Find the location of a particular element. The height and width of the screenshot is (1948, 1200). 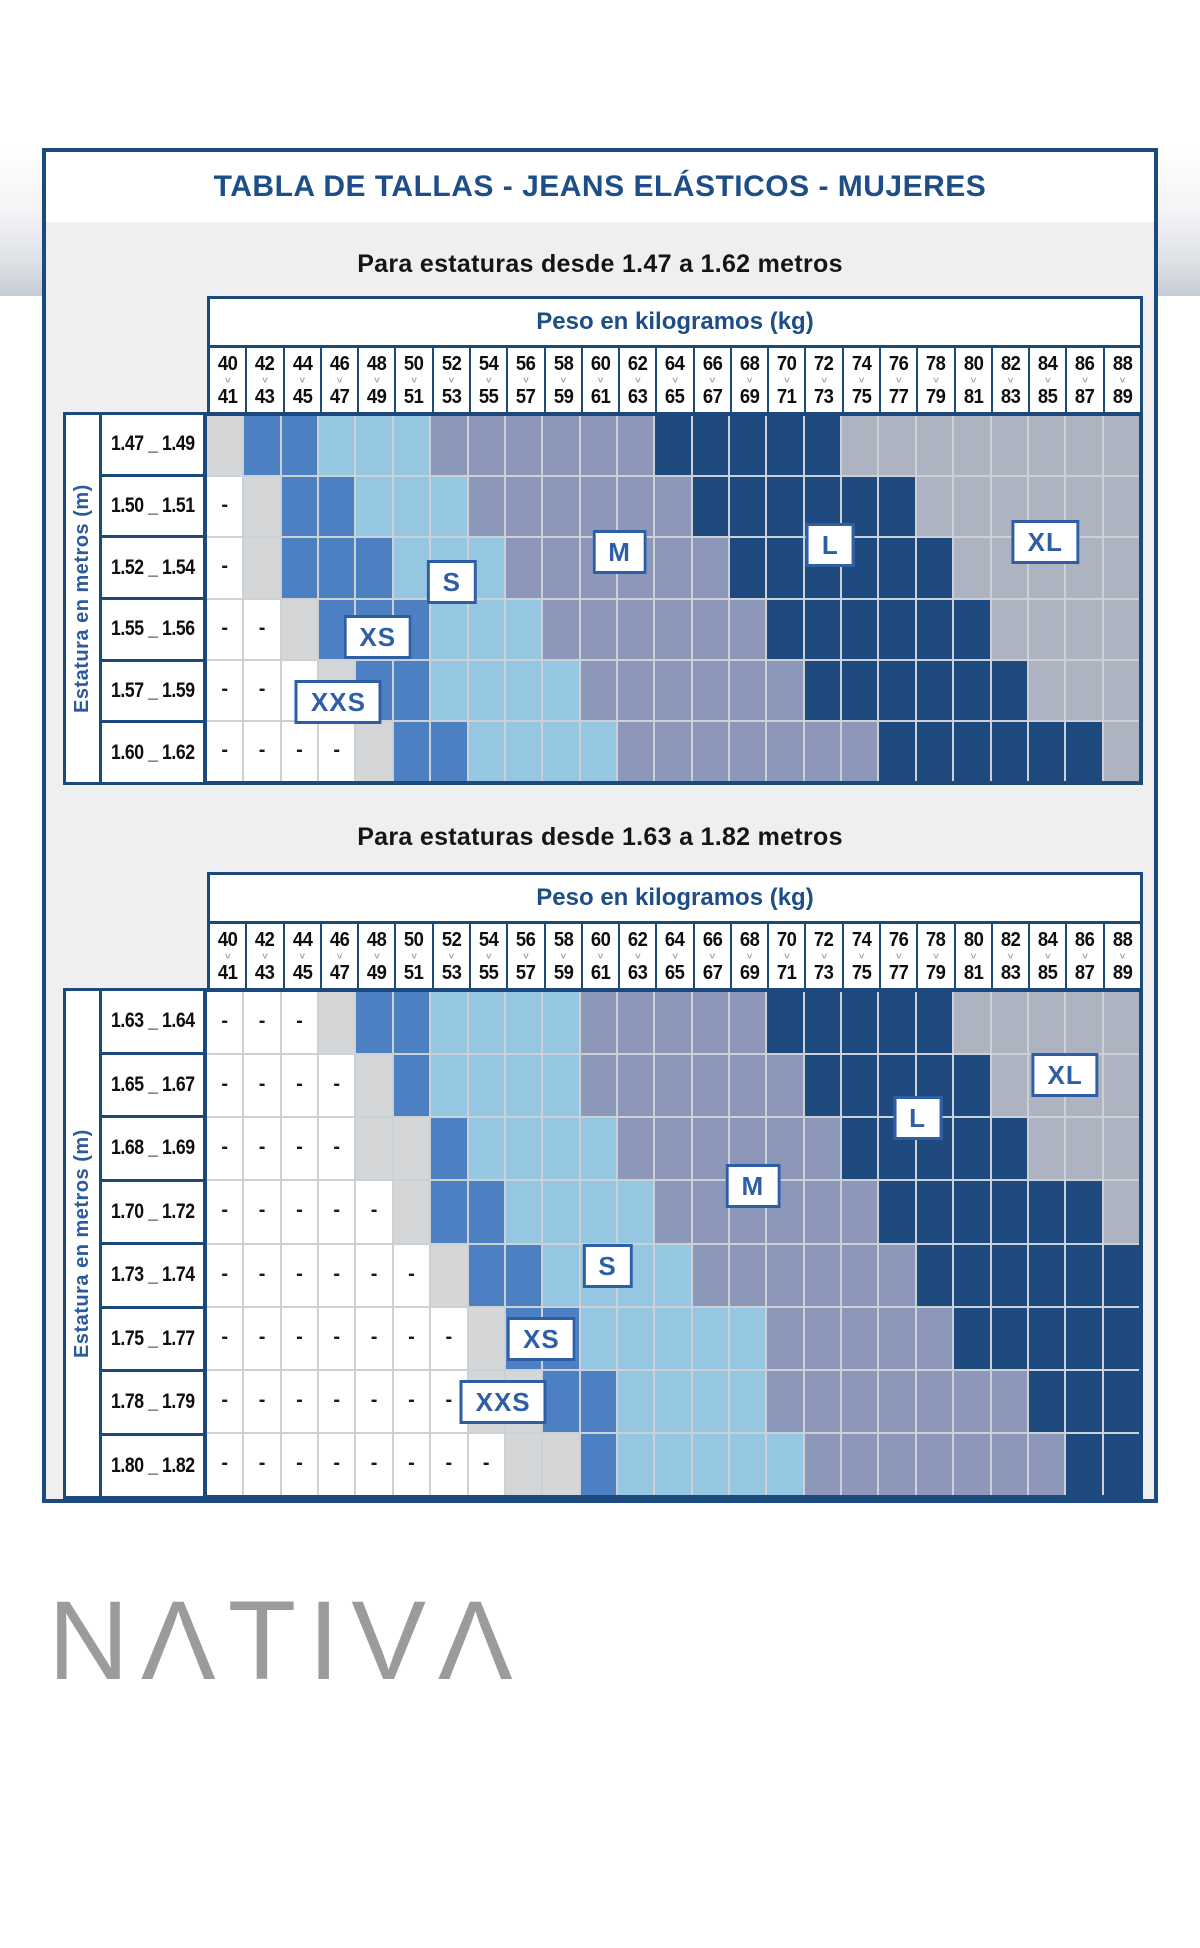

weight-range-48-49: 48 ∨ 49 is located at coordinates (377, 380).